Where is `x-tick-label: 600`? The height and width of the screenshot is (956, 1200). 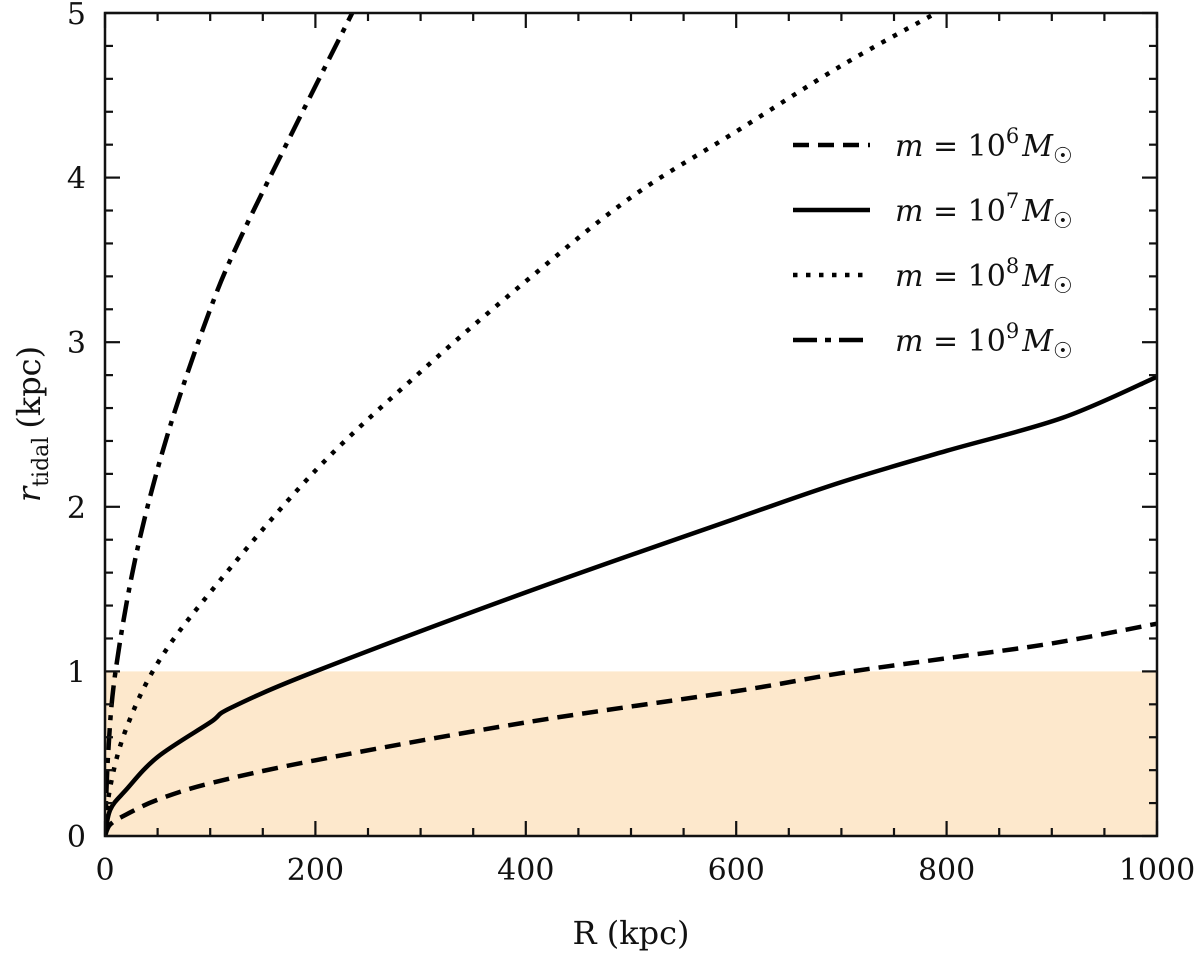 x-tick-label: 600 is located at coordinates (736, 870).